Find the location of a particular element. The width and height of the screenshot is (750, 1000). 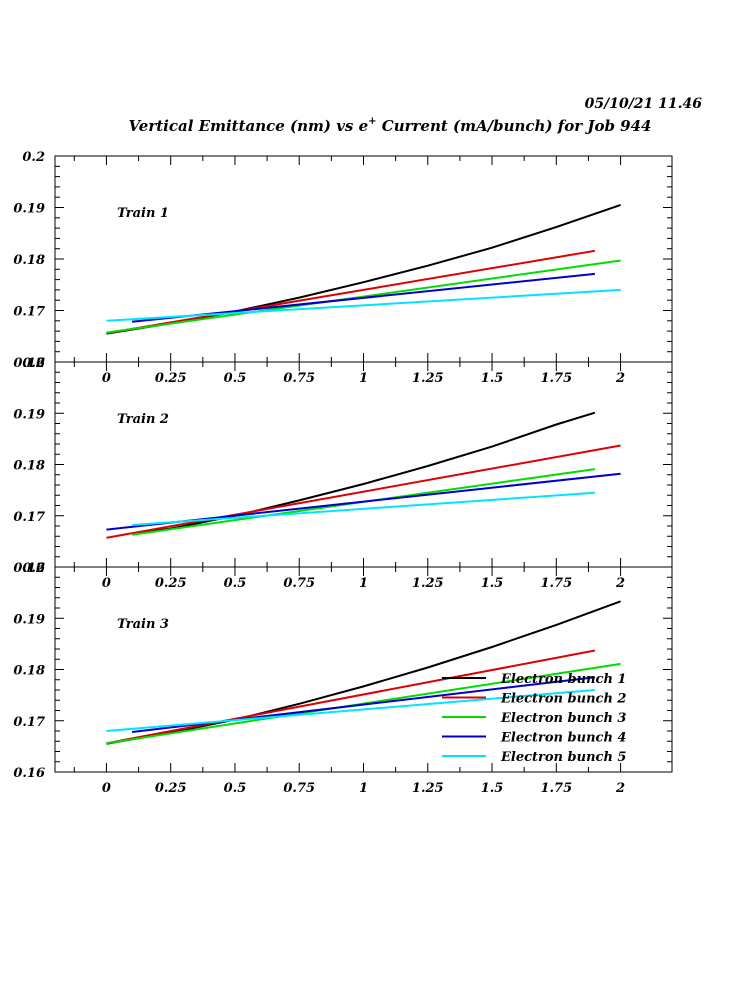

legend-label: Electron bunch 3 is located at coordinates (563, 718).